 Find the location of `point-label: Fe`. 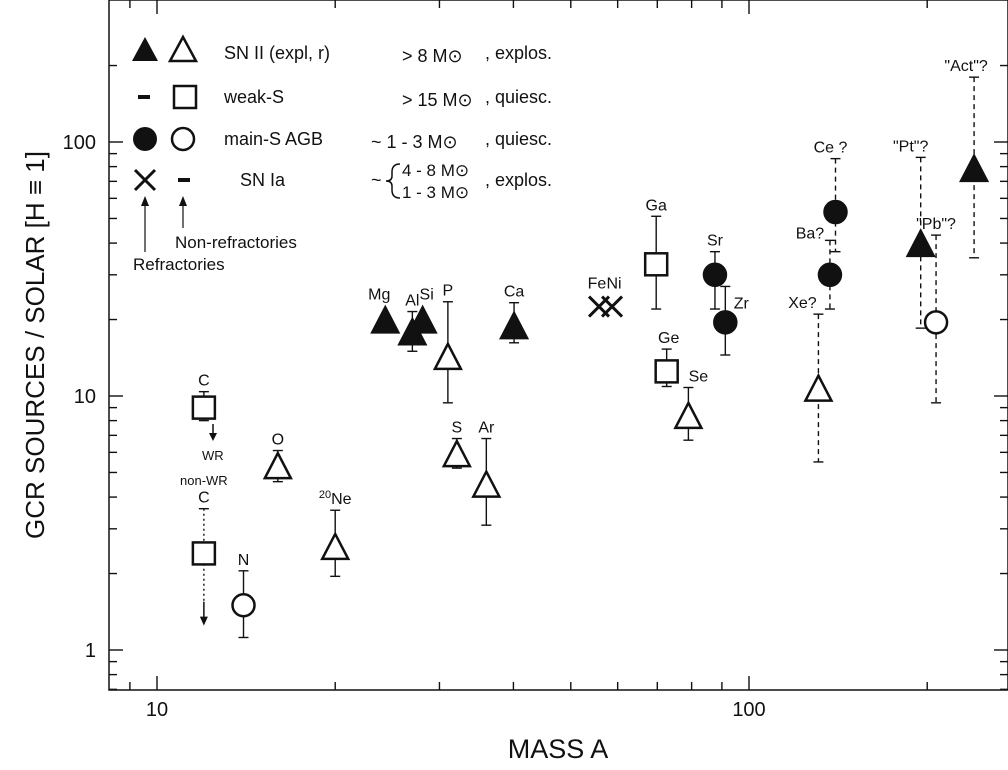

point-label: Fe is located at coordinates (597, 284).